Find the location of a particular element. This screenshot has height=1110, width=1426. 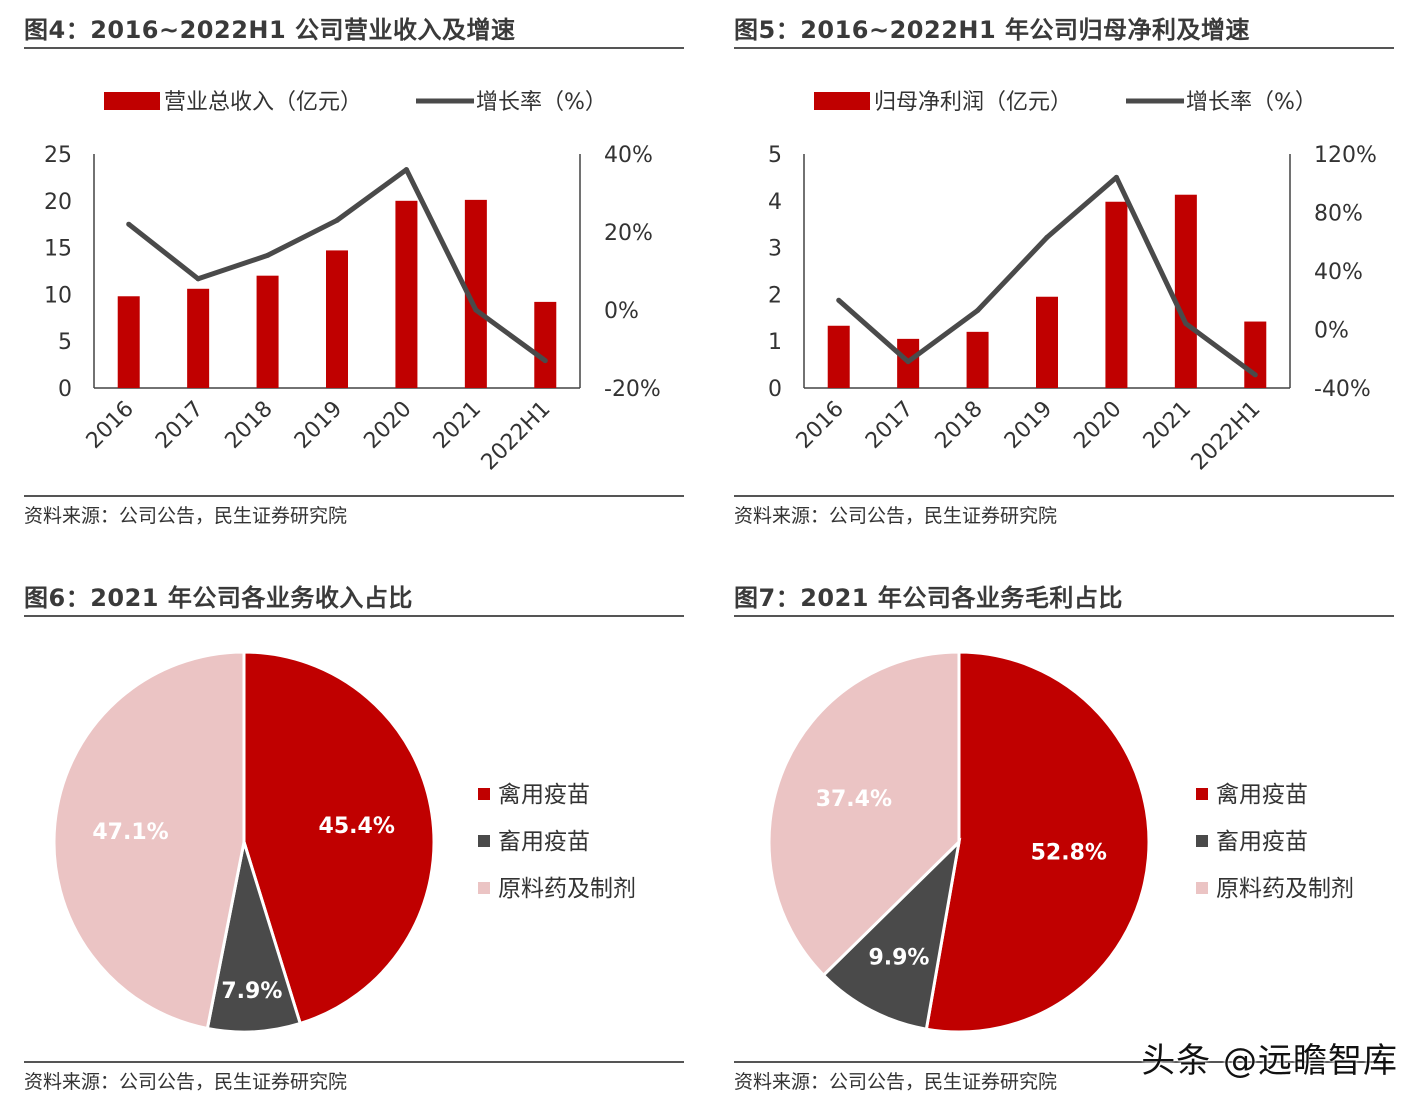

left-tick-label: 25 is located at coordinates (58, 155).